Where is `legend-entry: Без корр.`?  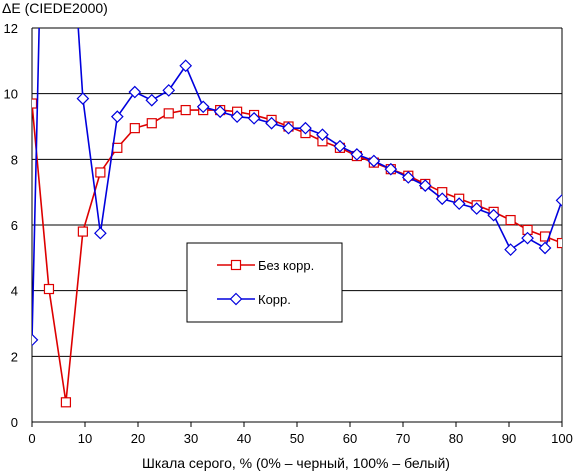 legend-entry: Без корр. is located at coordinates (265, 265).